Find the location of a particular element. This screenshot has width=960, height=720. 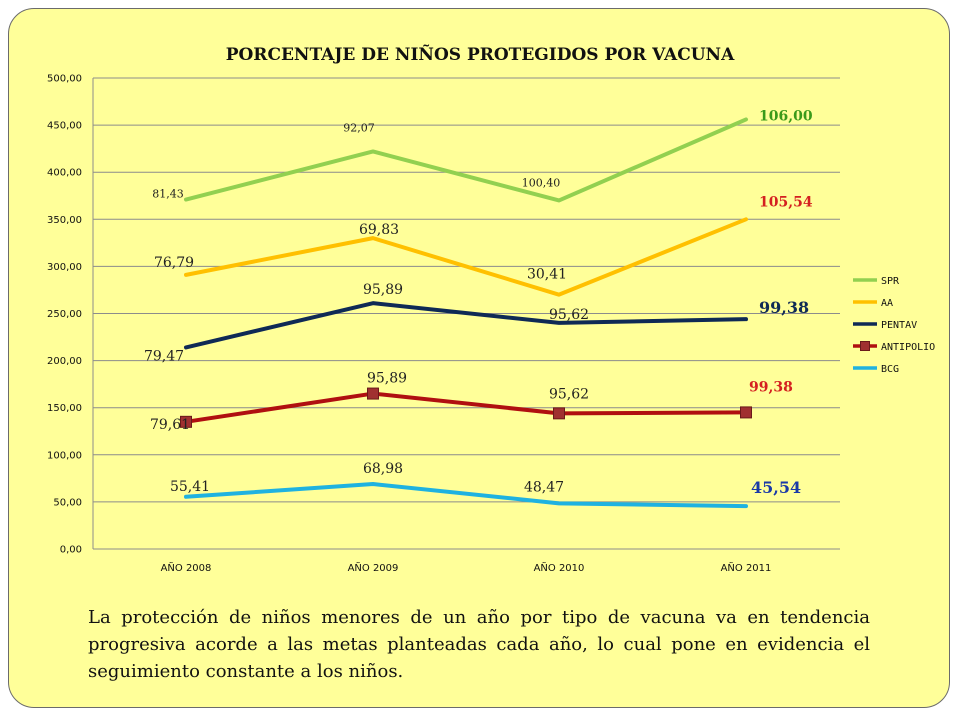

data-label: 76,79 is located at coordinates (174, 263).